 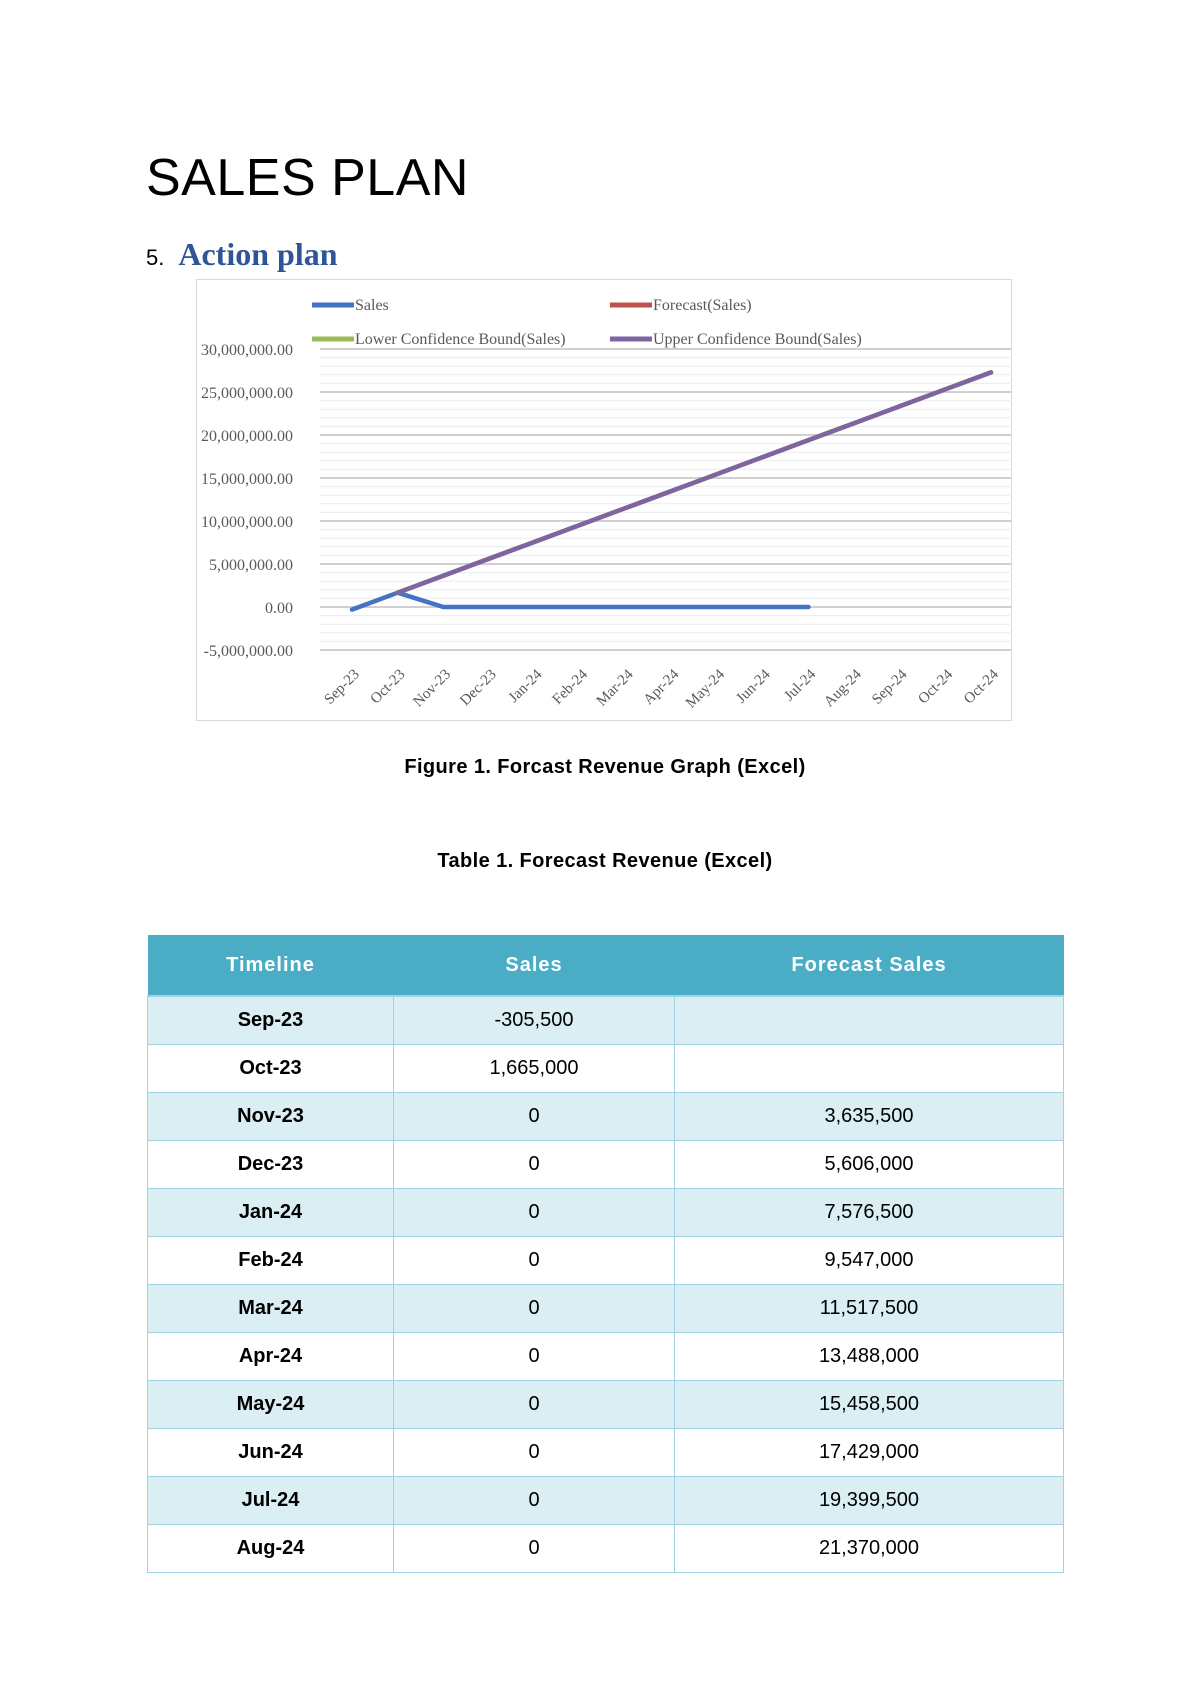 What do you see at coordinates (869, 966) in the screenshot?
I see `header-forecast-sales: Forecast Sales` at bounding box center [869, 966].